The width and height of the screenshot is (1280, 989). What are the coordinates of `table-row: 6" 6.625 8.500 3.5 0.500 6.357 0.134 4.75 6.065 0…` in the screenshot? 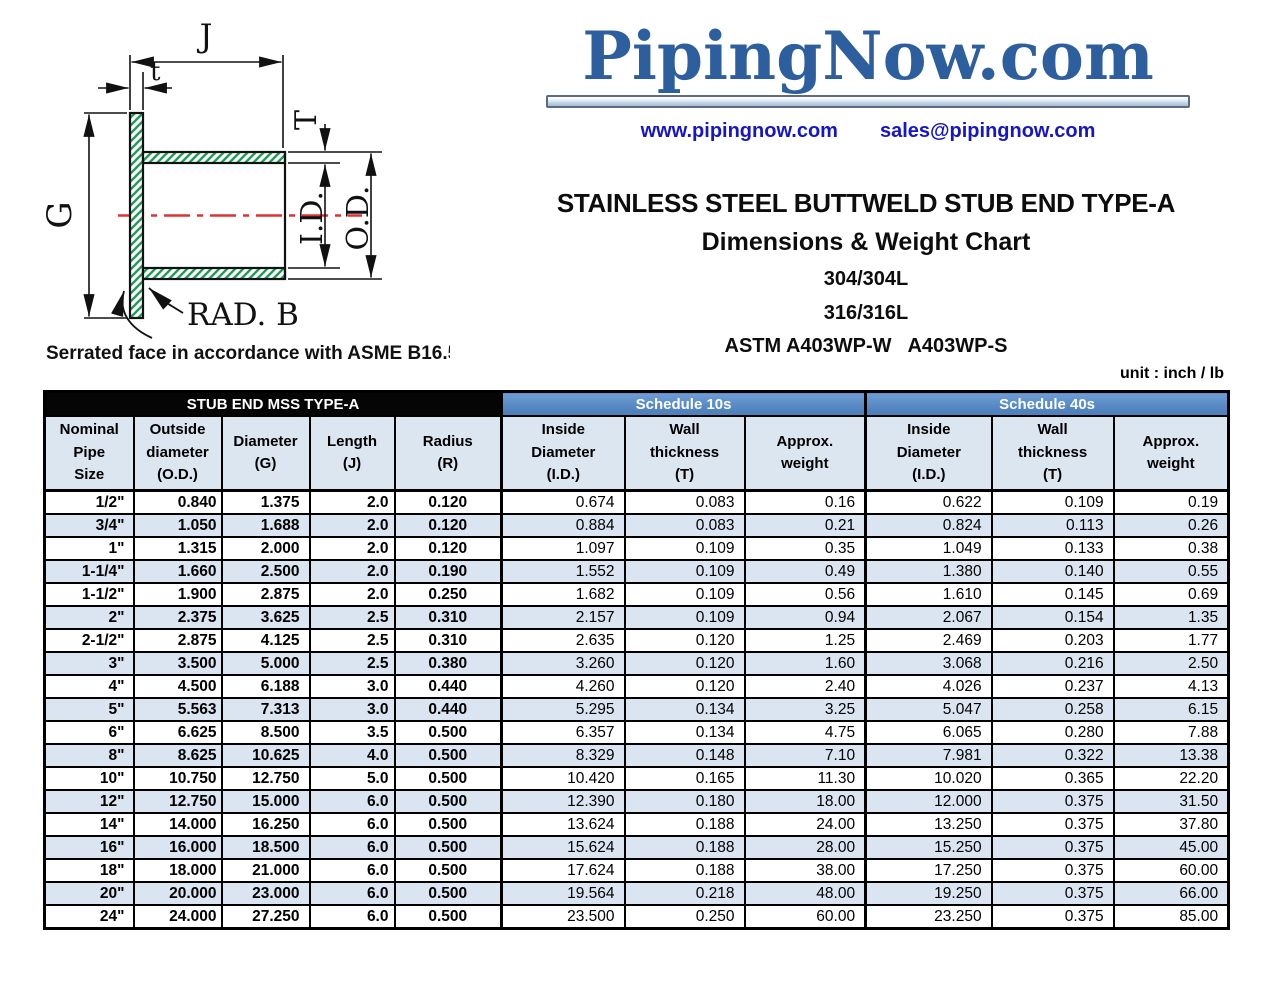 It's located at (636, 732).